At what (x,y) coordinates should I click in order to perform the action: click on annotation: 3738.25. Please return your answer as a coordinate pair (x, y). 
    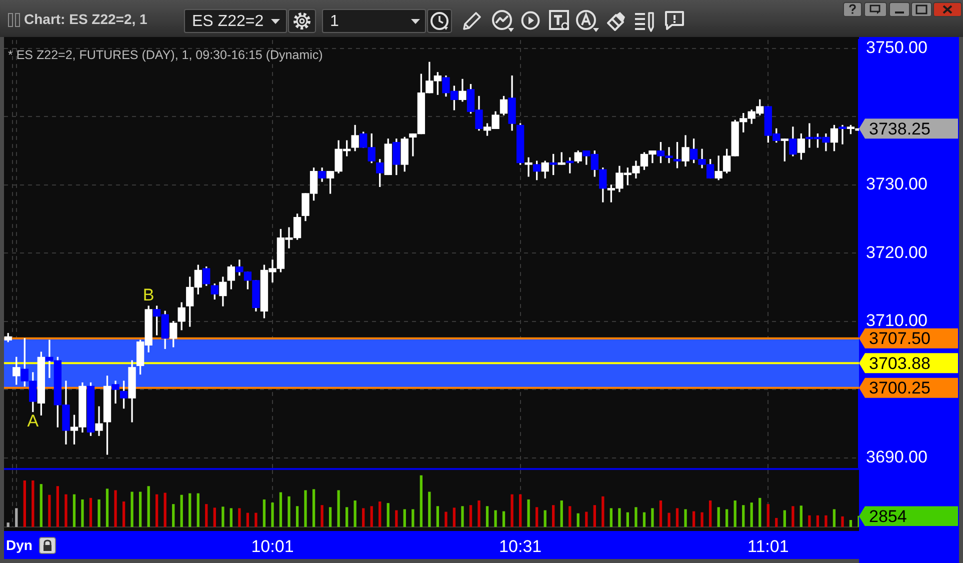
    Looking at the image, I should click on (899, 128).